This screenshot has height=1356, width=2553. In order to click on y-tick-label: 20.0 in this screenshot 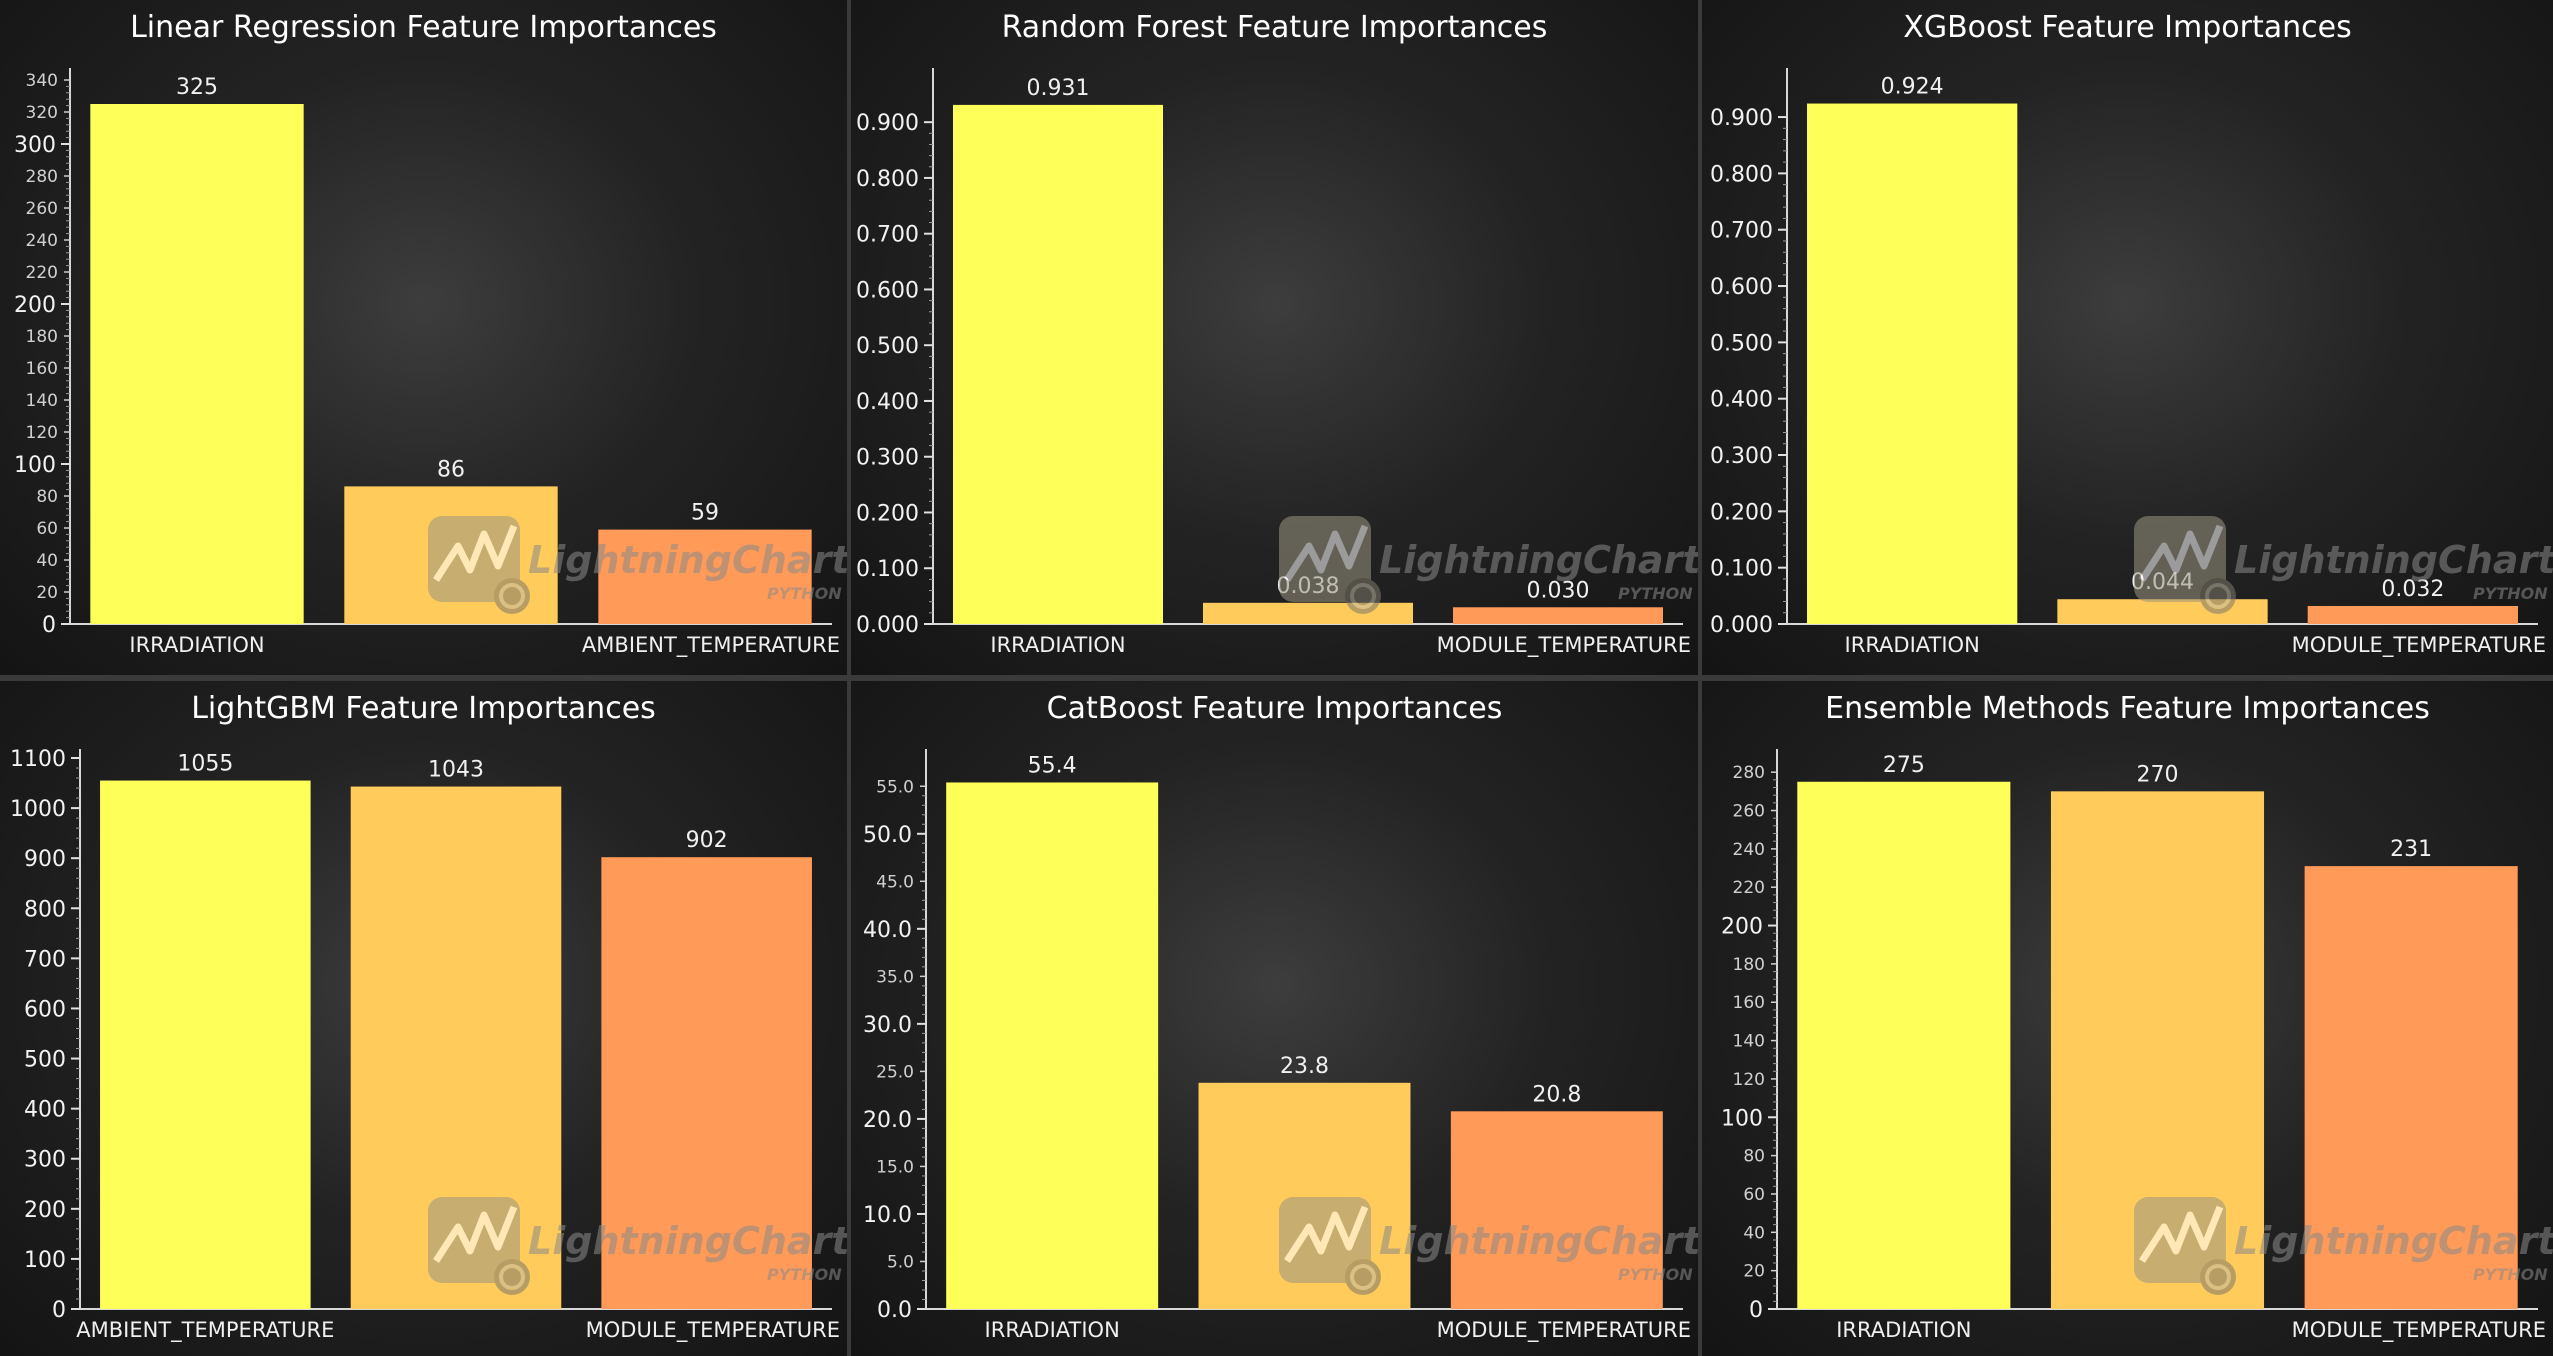, I will do `click(887, 1120)`.